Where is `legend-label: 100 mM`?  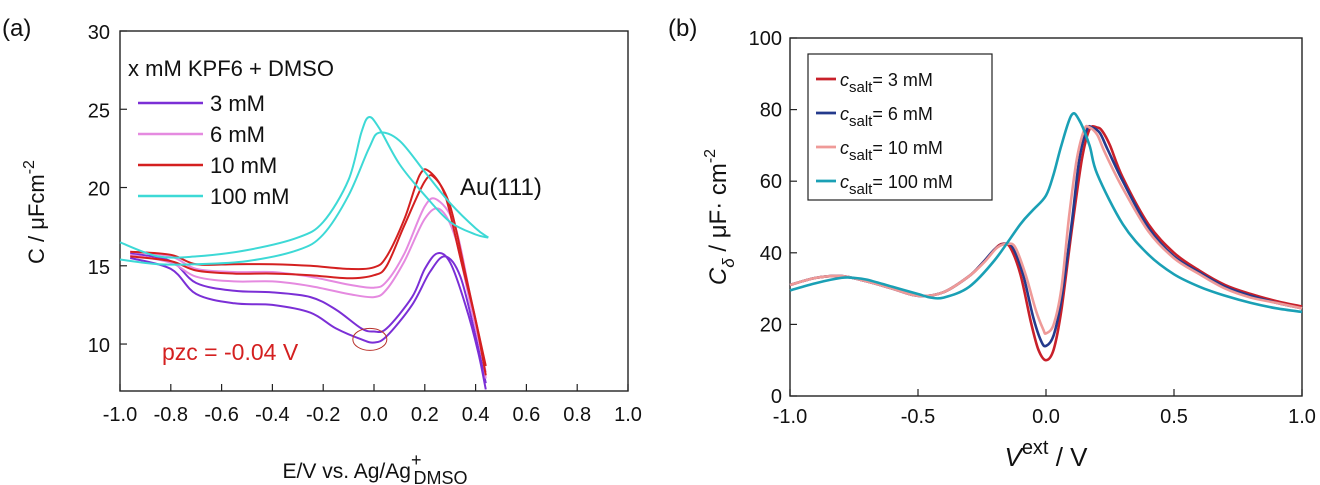 legend-label: 100 mM is located at coordinates (249, 196).